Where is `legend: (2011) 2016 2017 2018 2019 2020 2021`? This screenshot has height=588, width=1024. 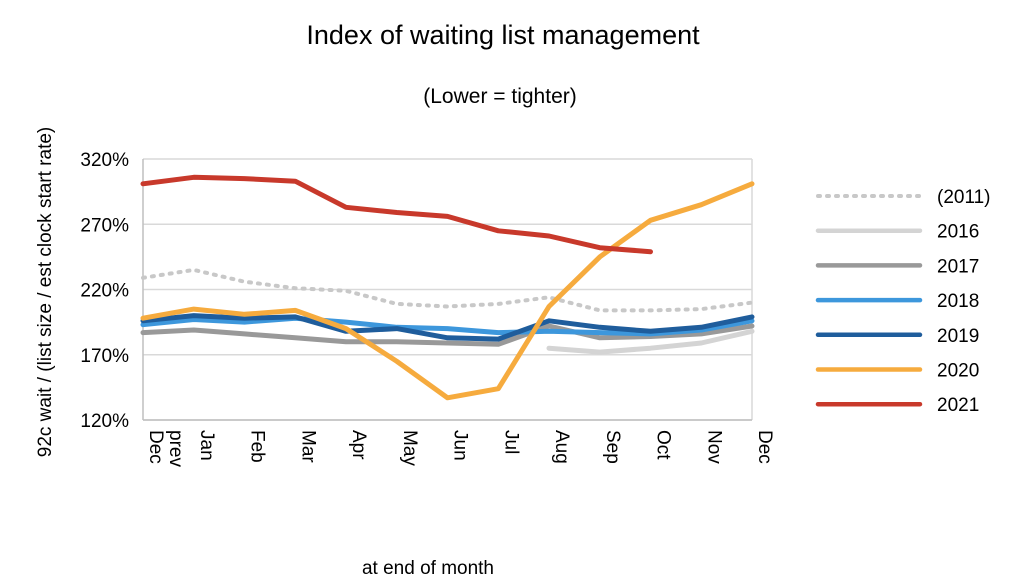
legend: (2011) 2016 2017 2018 2019 2020 2021 is located at coordinates (903, 301).